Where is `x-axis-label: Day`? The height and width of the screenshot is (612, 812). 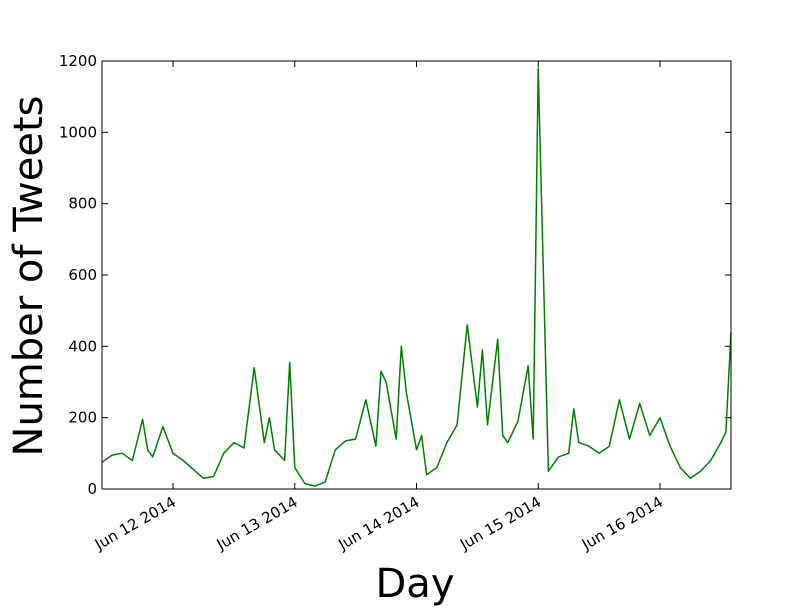
x-axis-label: Day is located at coordinates (415, 584).